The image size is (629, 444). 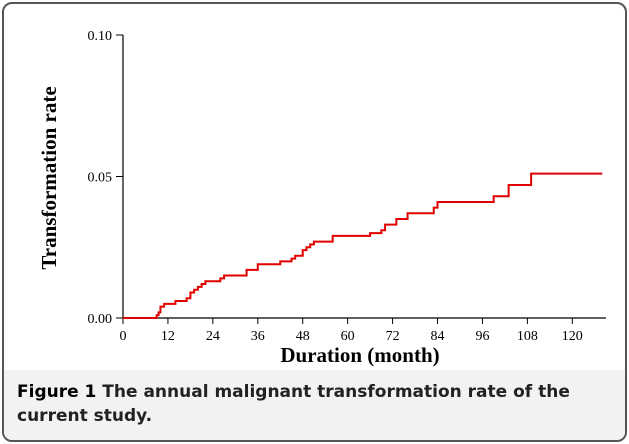 What do you see at coordinates (572, 336) in the screenshot?
I see `x-tick-label: 120` at bounding box center [572, 336].